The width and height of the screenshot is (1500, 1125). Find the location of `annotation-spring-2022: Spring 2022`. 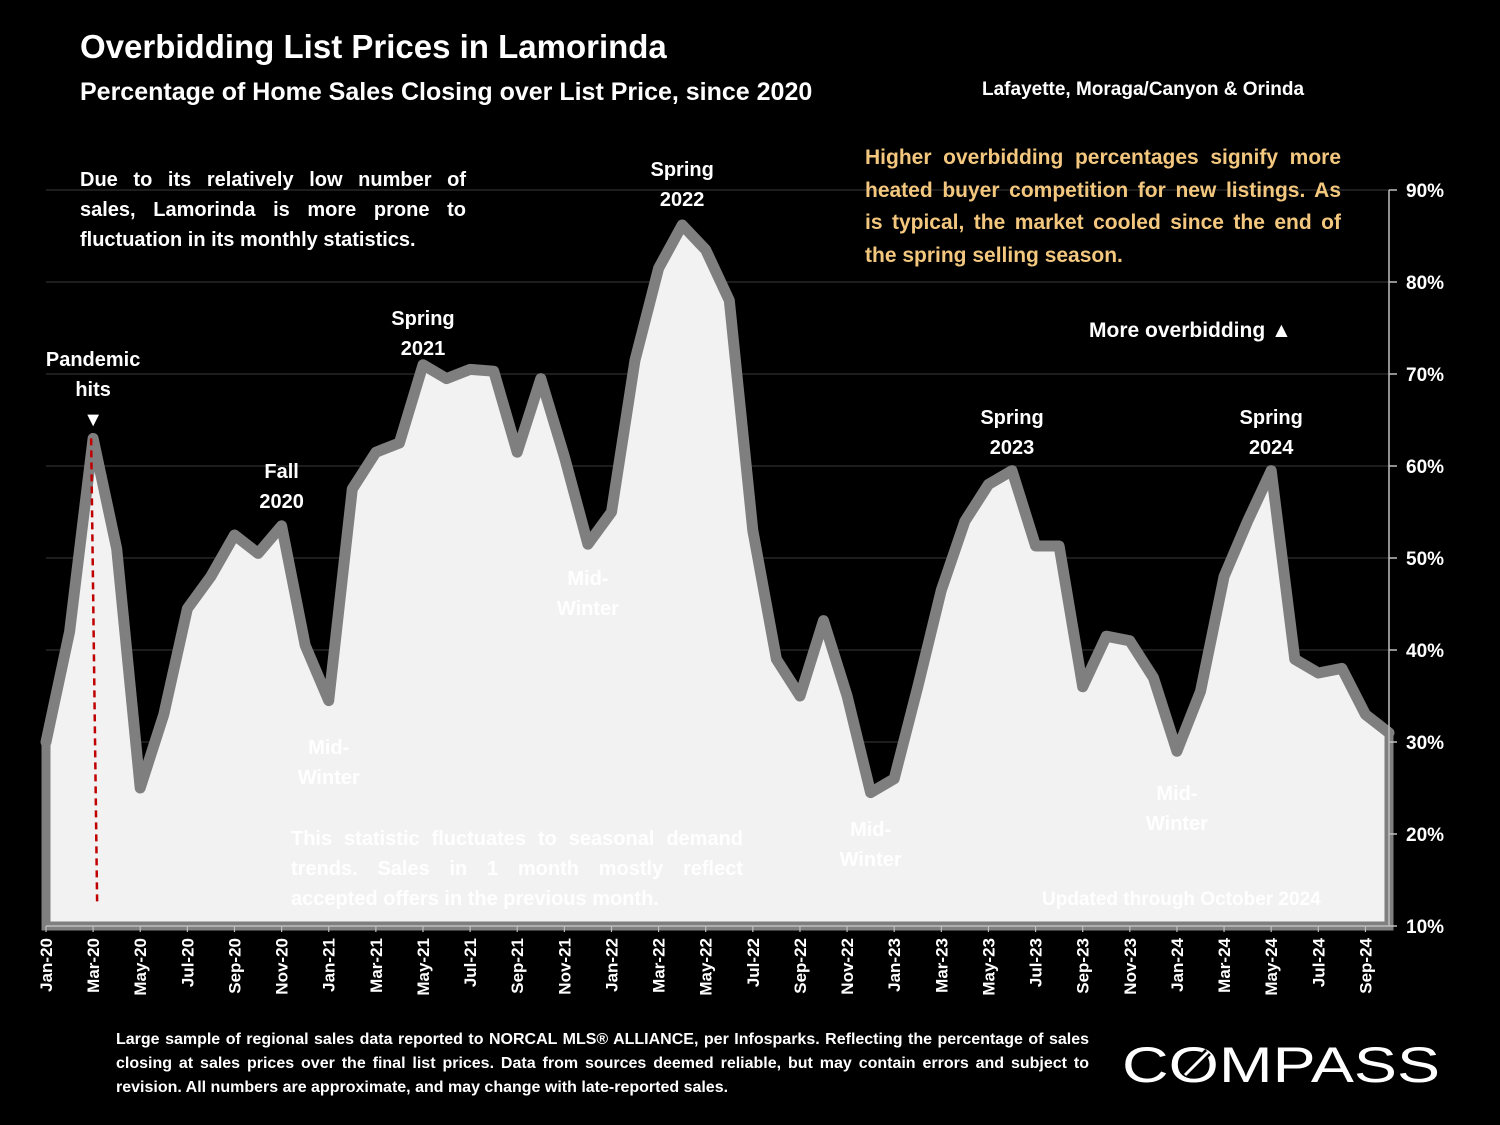

annotation-spring-2022: Spring 2022 is located at coordinates (681, 185).